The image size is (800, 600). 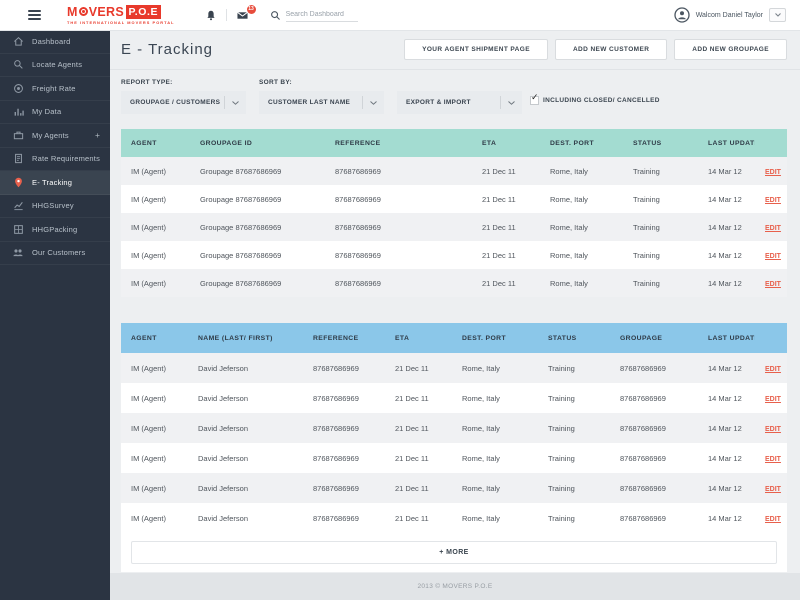 What do you see at coordinates (55, 159) in the screenshot?
I see `sidebar-item-rate-requirements: Rate Requirements` at bounding box center [55, 159].